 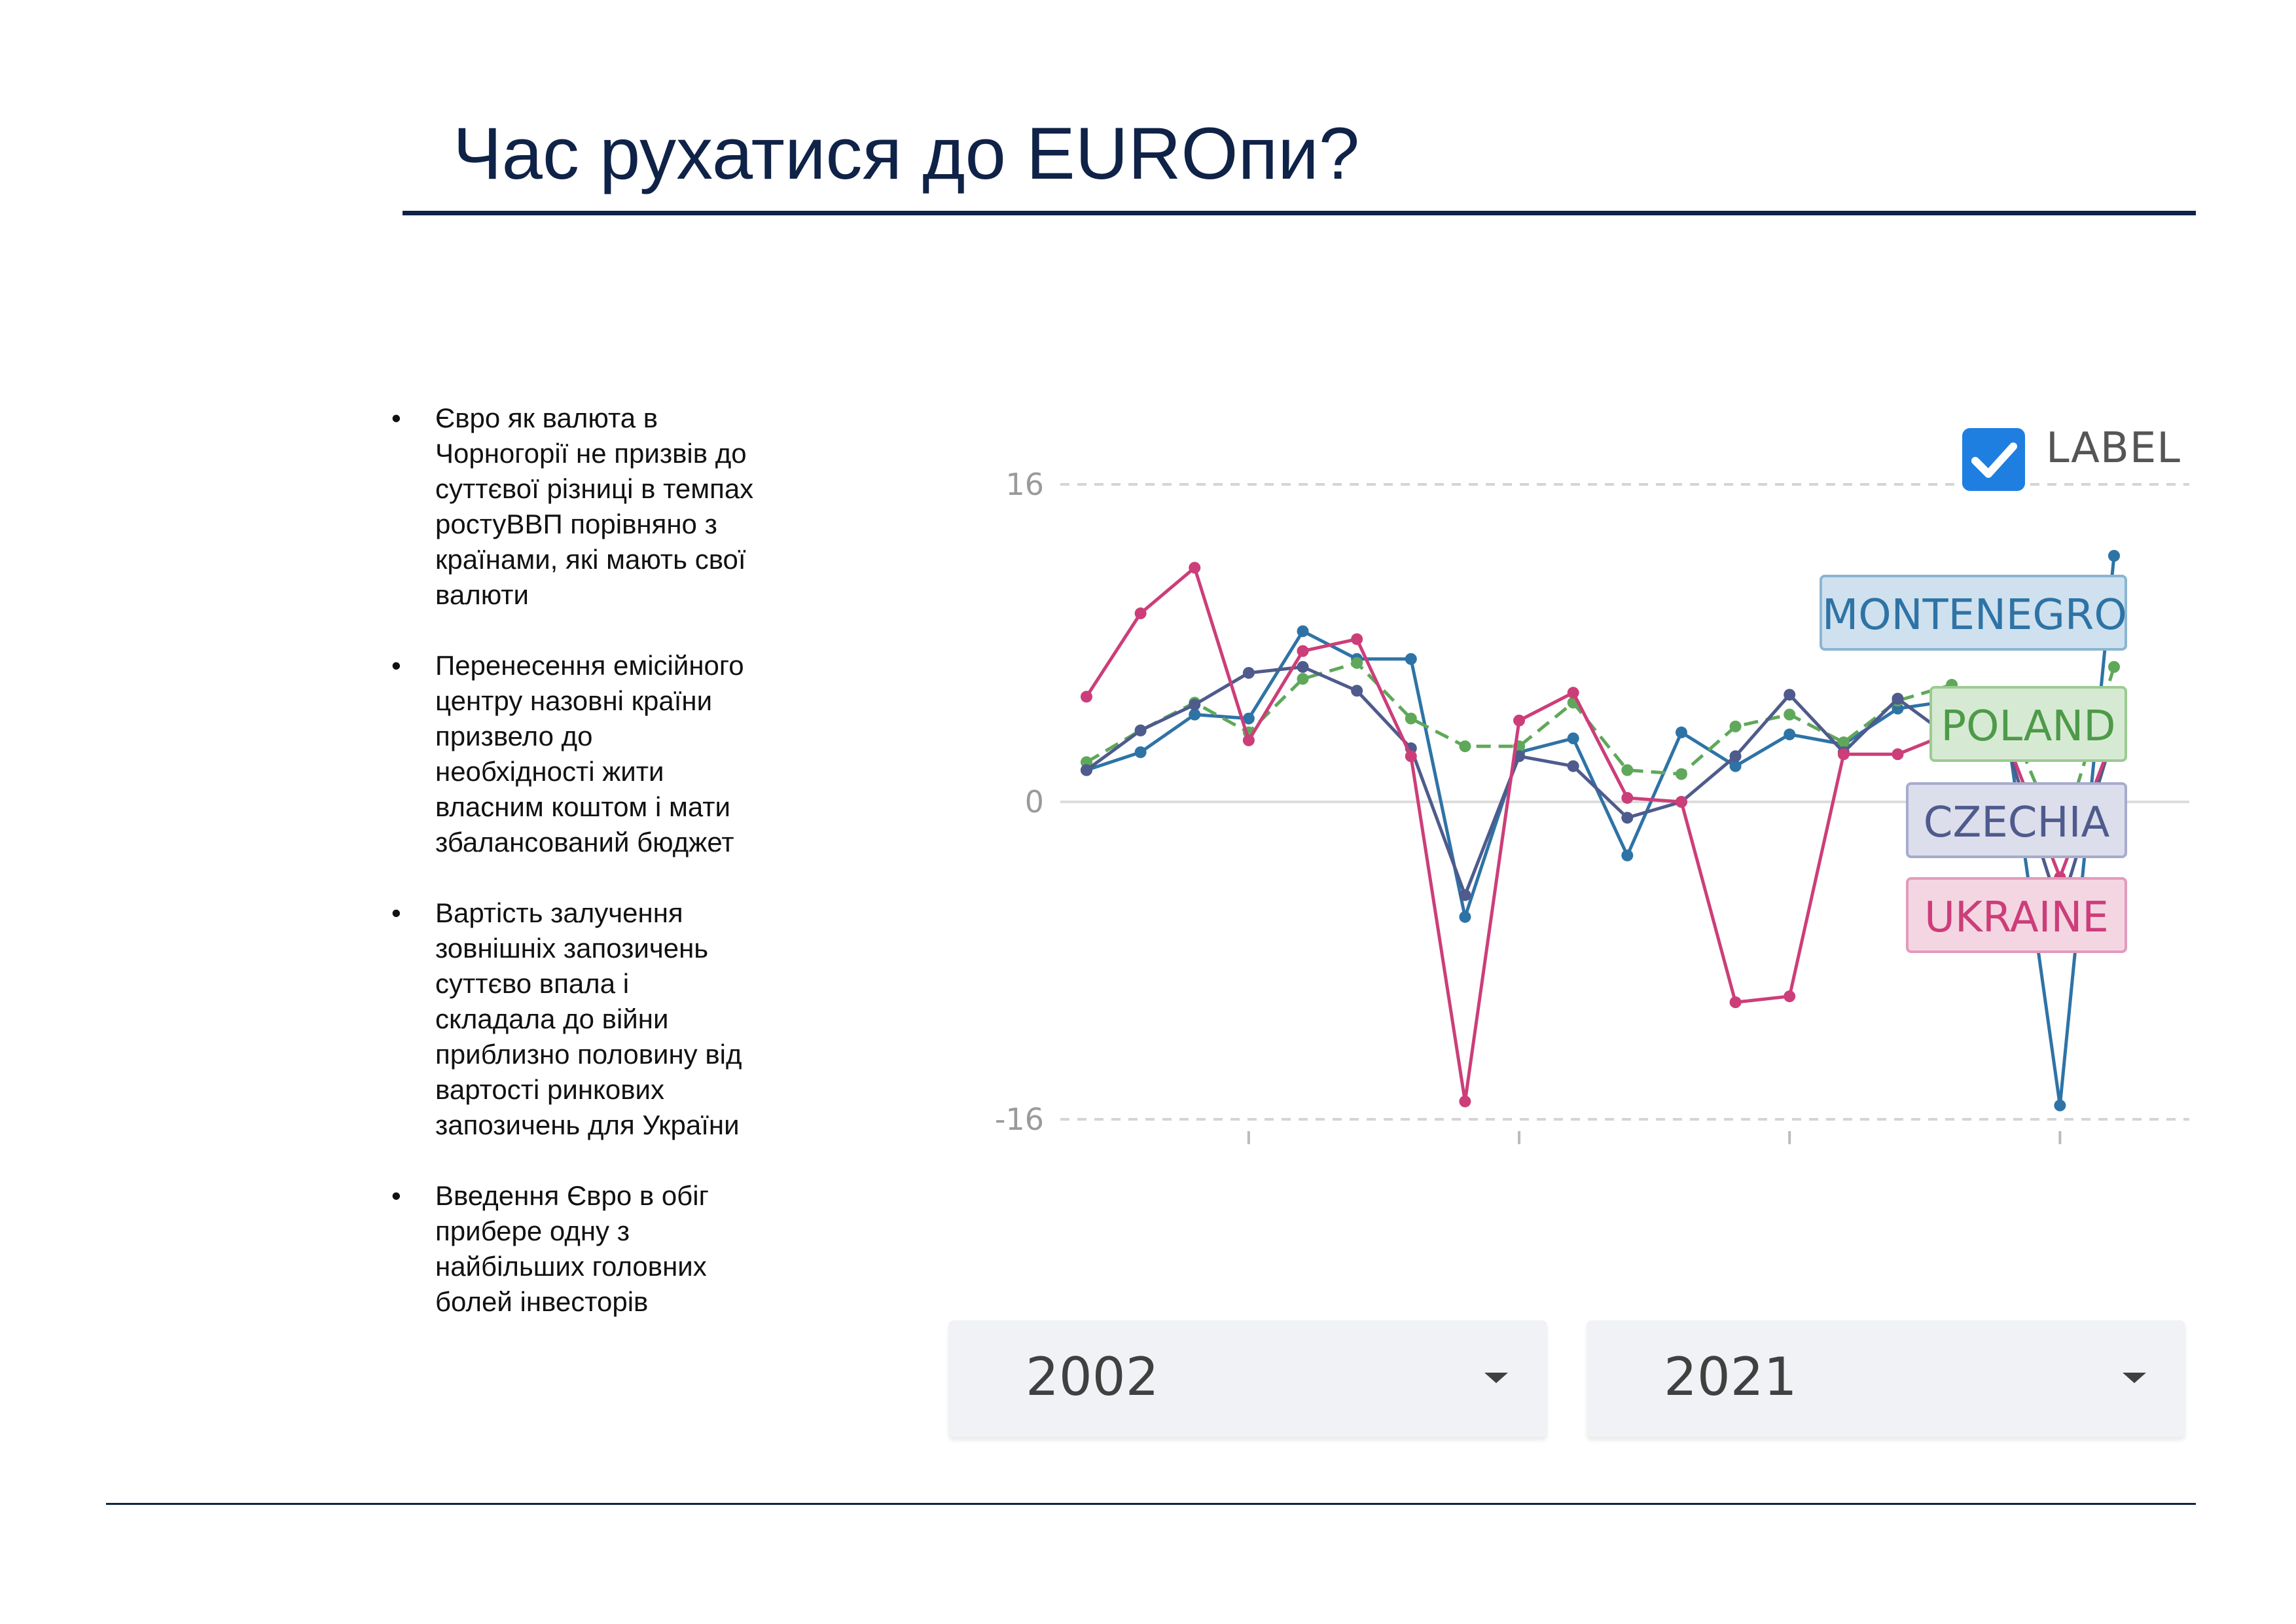 I want to click on end-year-value: 2021, so click(x=1730, y=1376).